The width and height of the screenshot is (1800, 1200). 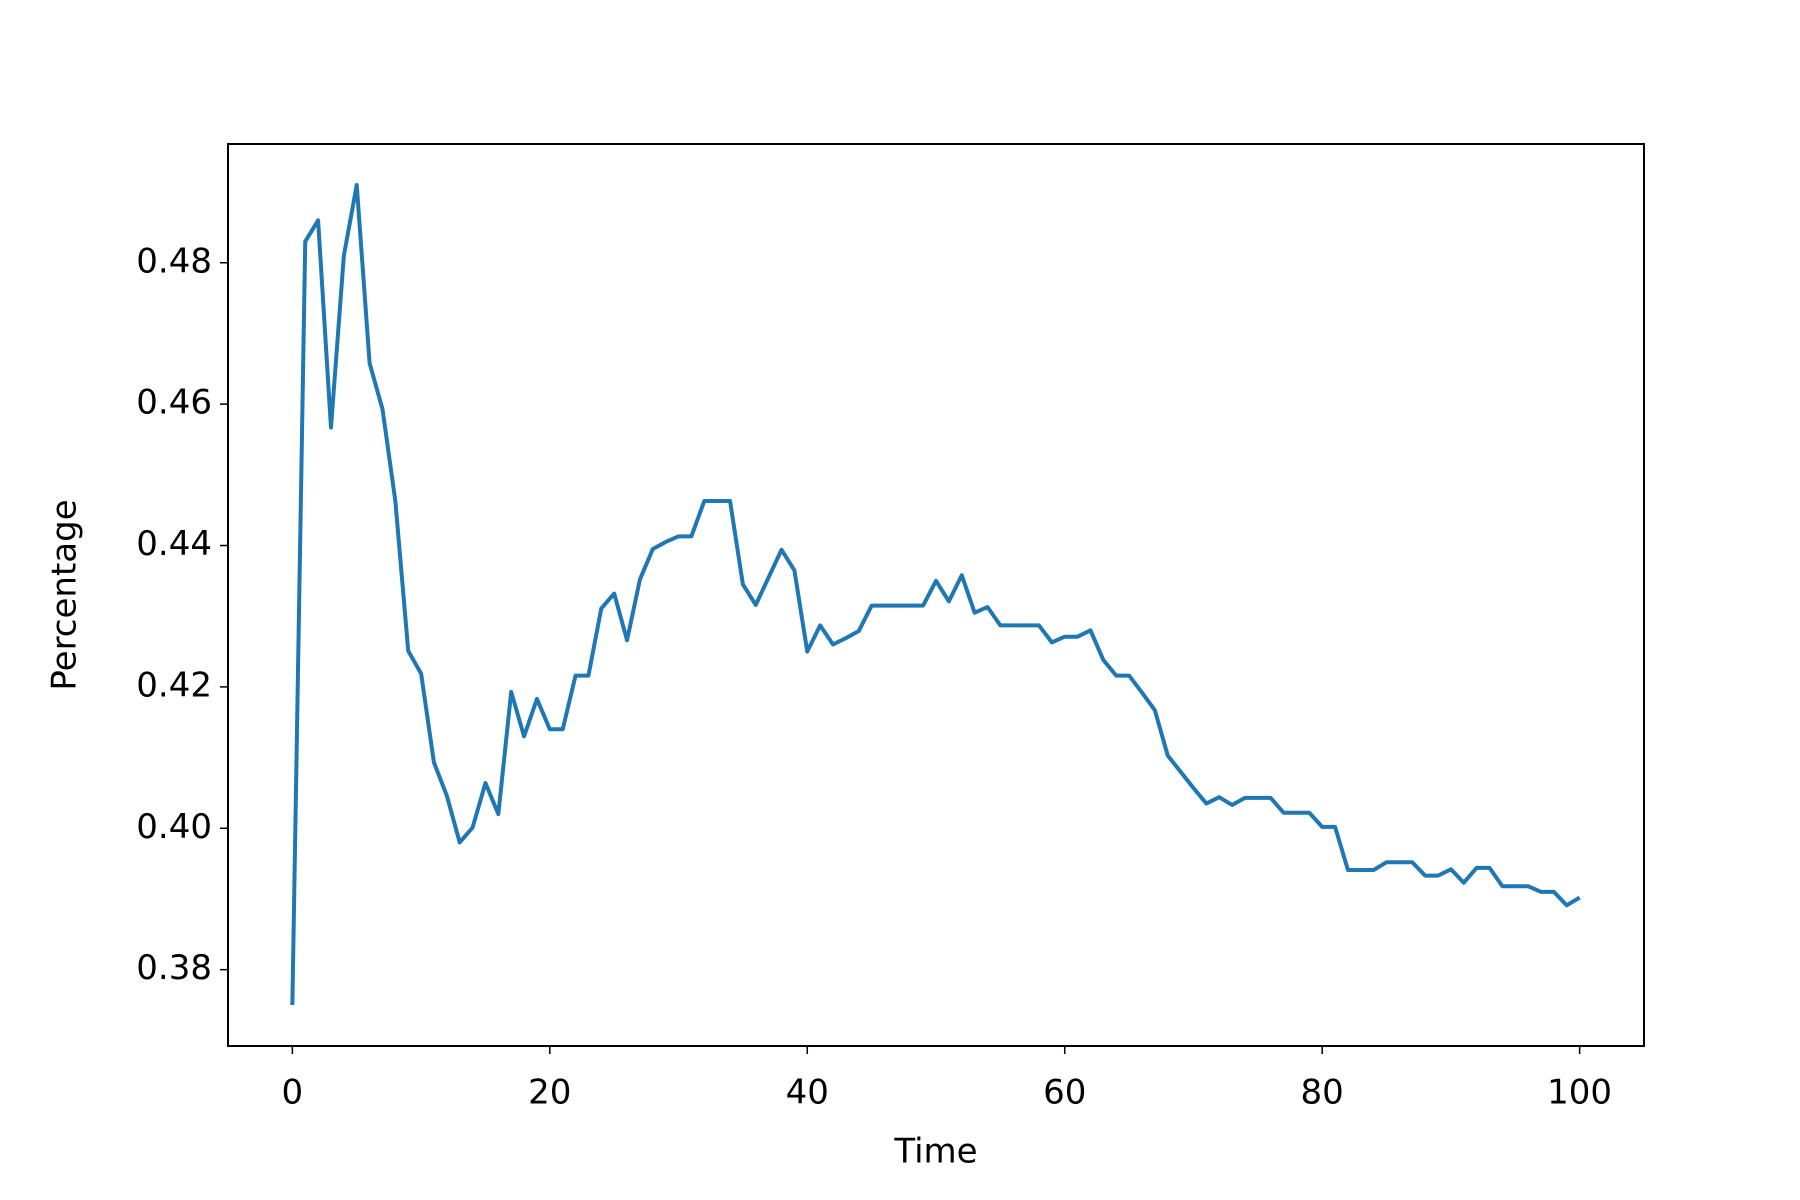 I want to click on y-tick-label: 0.38, so click(x=174, y=968).